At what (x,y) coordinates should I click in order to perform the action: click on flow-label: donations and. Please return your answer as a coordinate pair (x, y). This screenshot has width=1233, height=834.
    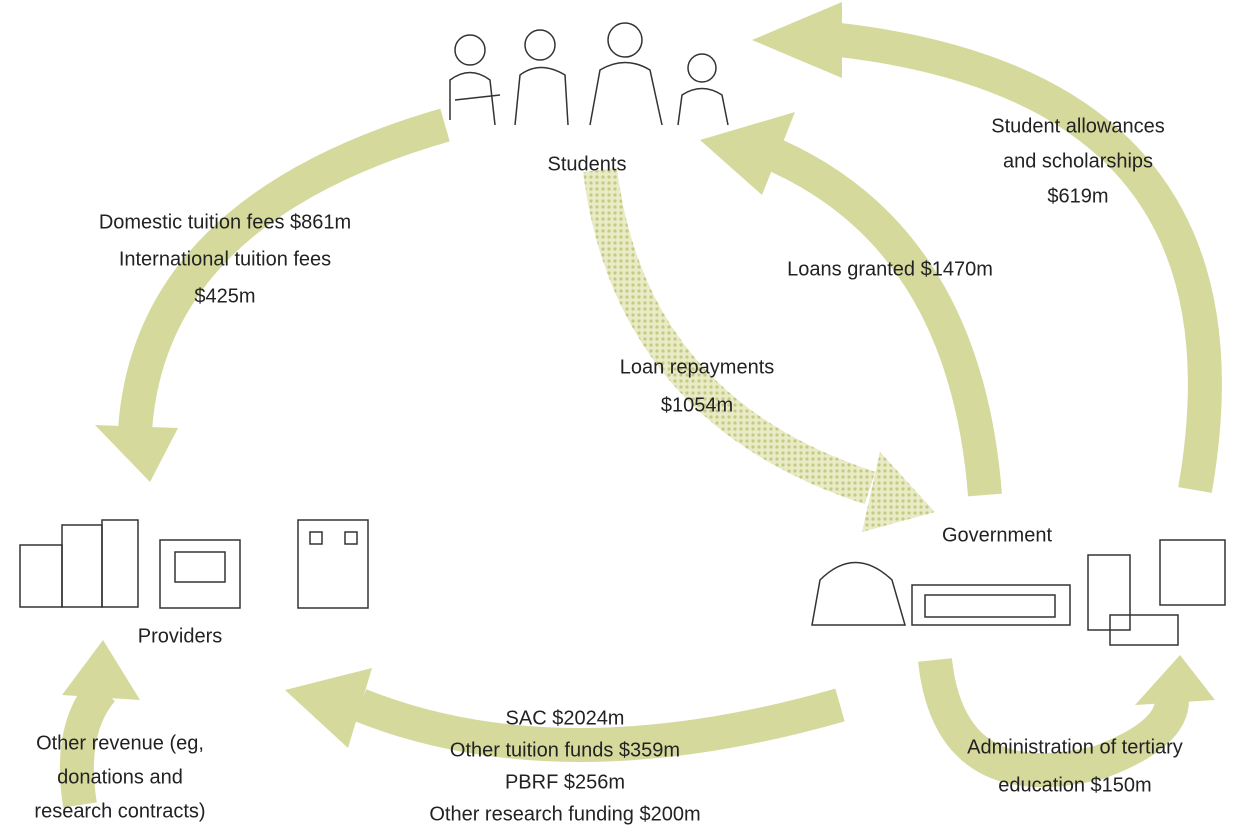
    Looking at the image, I should click on (120, 777).